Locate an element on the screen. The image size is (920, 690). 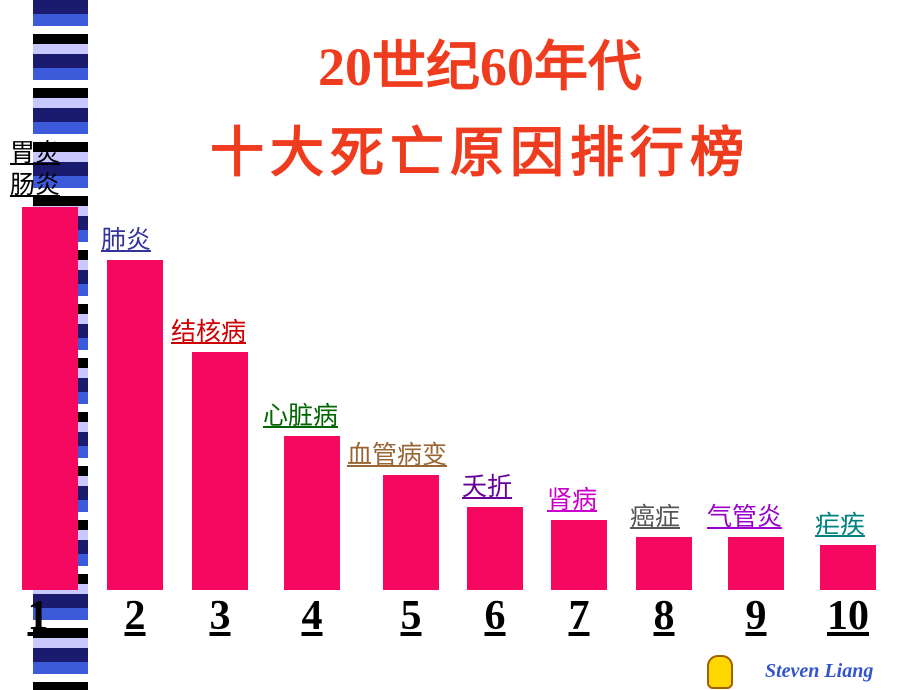
rank-label: 4 is located at coordinates (312, 616).